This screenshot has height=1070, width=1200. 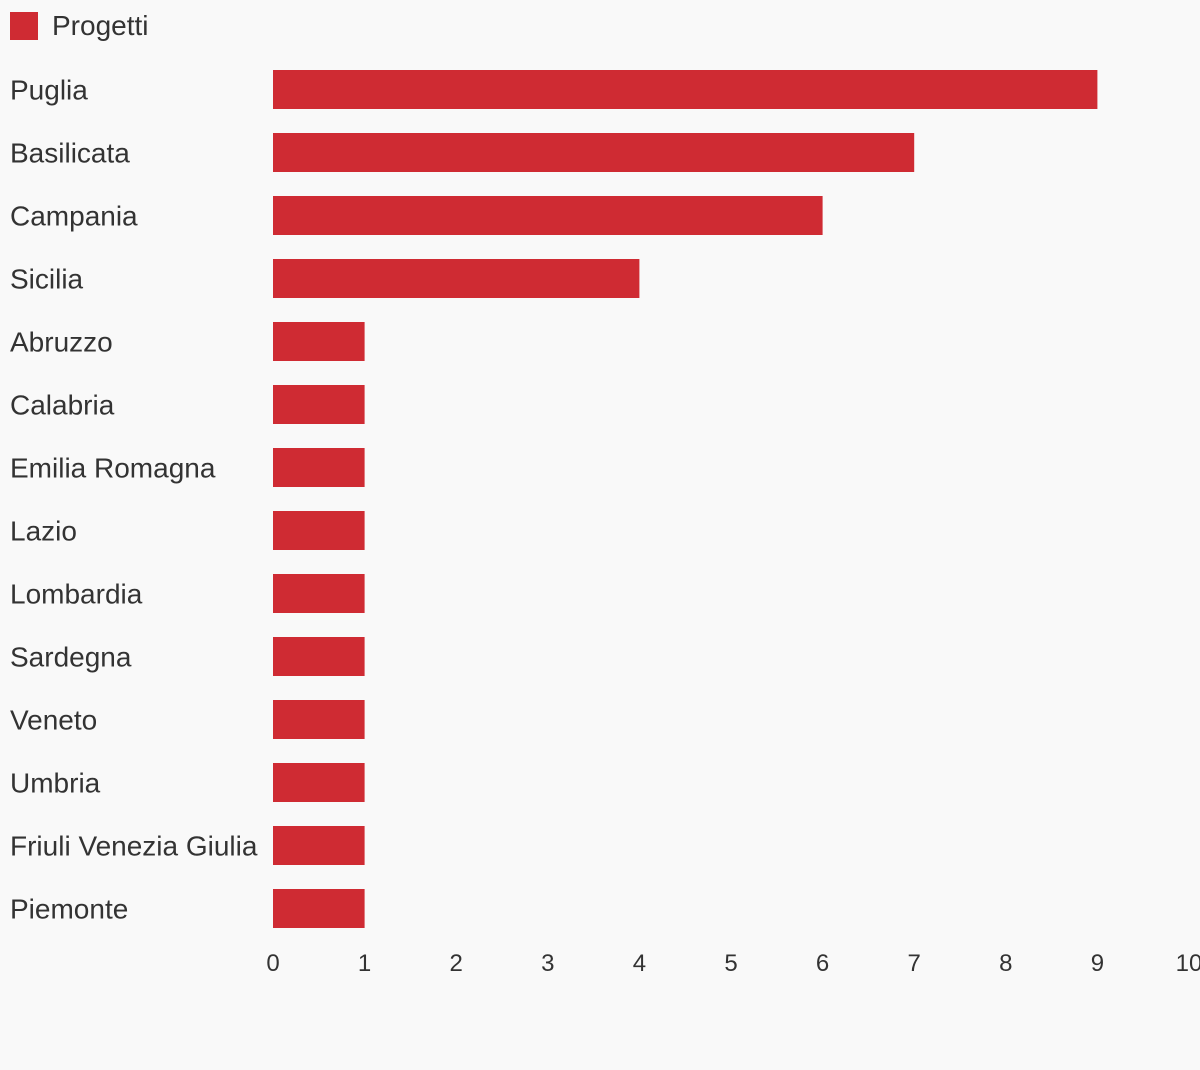 What do you see at coordinates (69, 909) in the screenshot?
I see `category-label: Piemonte` at bounding box center [69, 909].